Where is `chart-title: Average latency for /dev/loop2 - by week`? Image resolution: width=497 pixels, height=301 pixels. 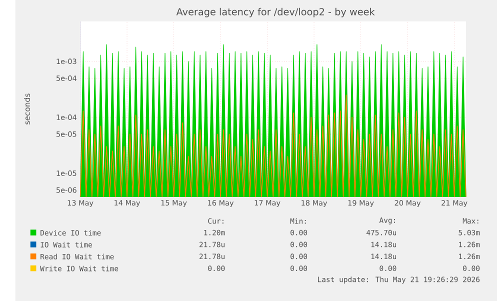
chart-title: Average latency for /dev/loop2 - by week is located at coordinates (275, 13).